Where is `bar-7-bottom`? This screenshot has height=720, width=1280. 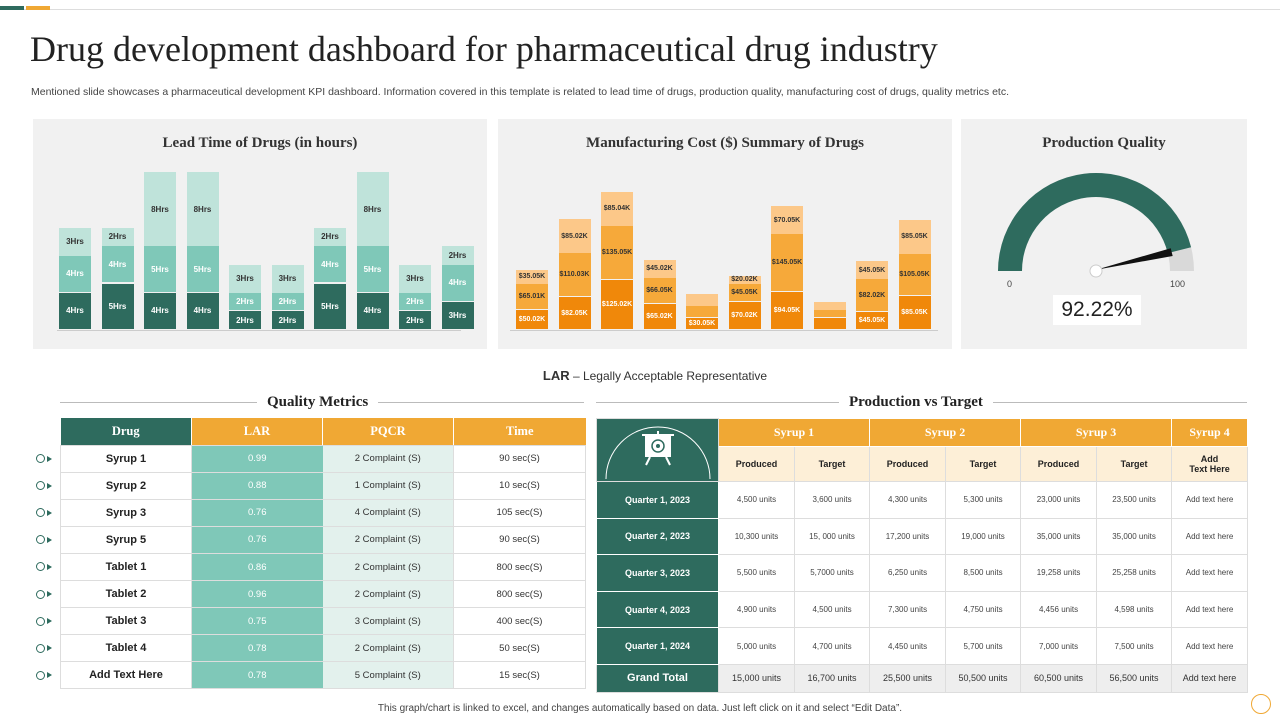
bar-7-bottom is located at coordinates (829, 323).